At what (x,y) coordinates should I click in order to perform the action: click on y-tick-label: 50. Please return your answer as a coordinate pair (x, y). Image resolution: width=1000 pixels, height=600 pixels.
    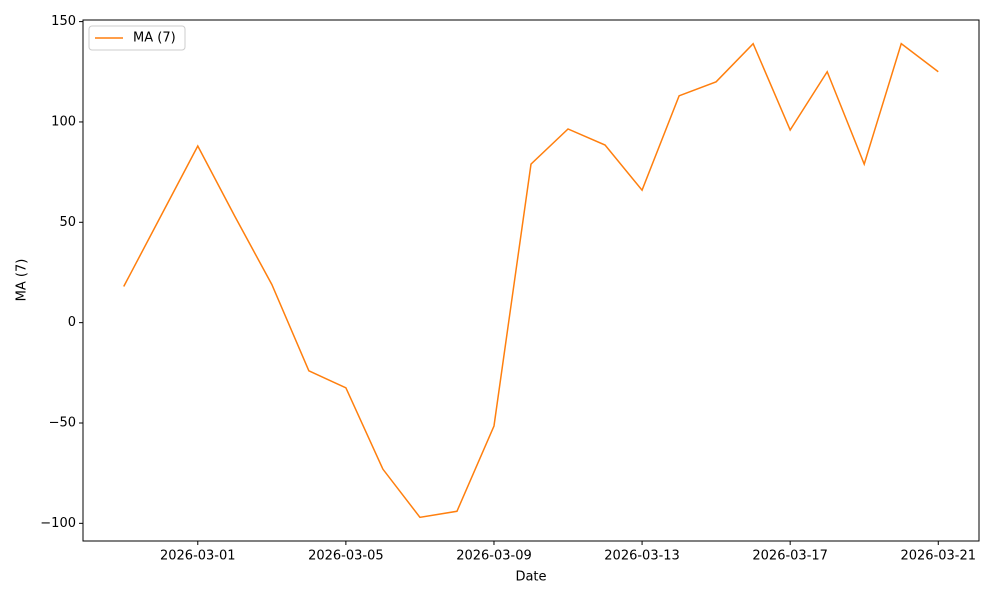
    Looking at the image, I should click on (67, 222).